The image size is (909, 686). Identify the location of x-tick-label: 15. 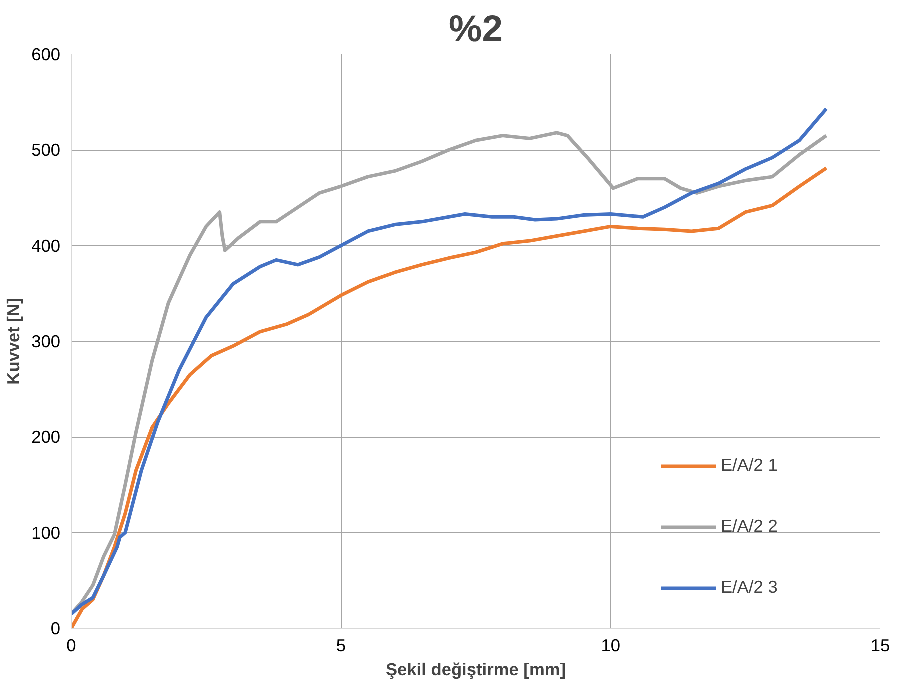
(880, 646).